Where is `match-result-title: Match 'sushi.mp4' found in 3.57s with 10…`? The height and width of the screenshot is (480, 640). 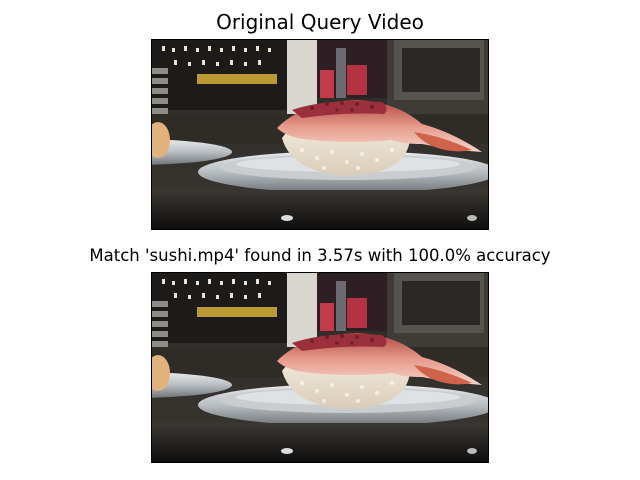
match-result-title: Match 'sushi.mp4' found in 3.57s with 10… is located at coordinates (320, 255).